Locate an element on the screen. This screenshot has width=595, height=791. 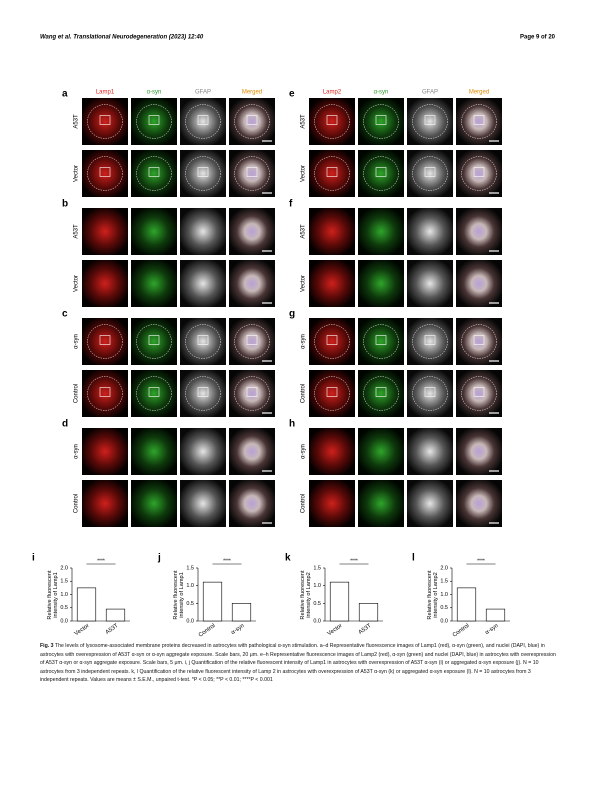
column-label: Lamp2 is located at coordinates (332, 93).